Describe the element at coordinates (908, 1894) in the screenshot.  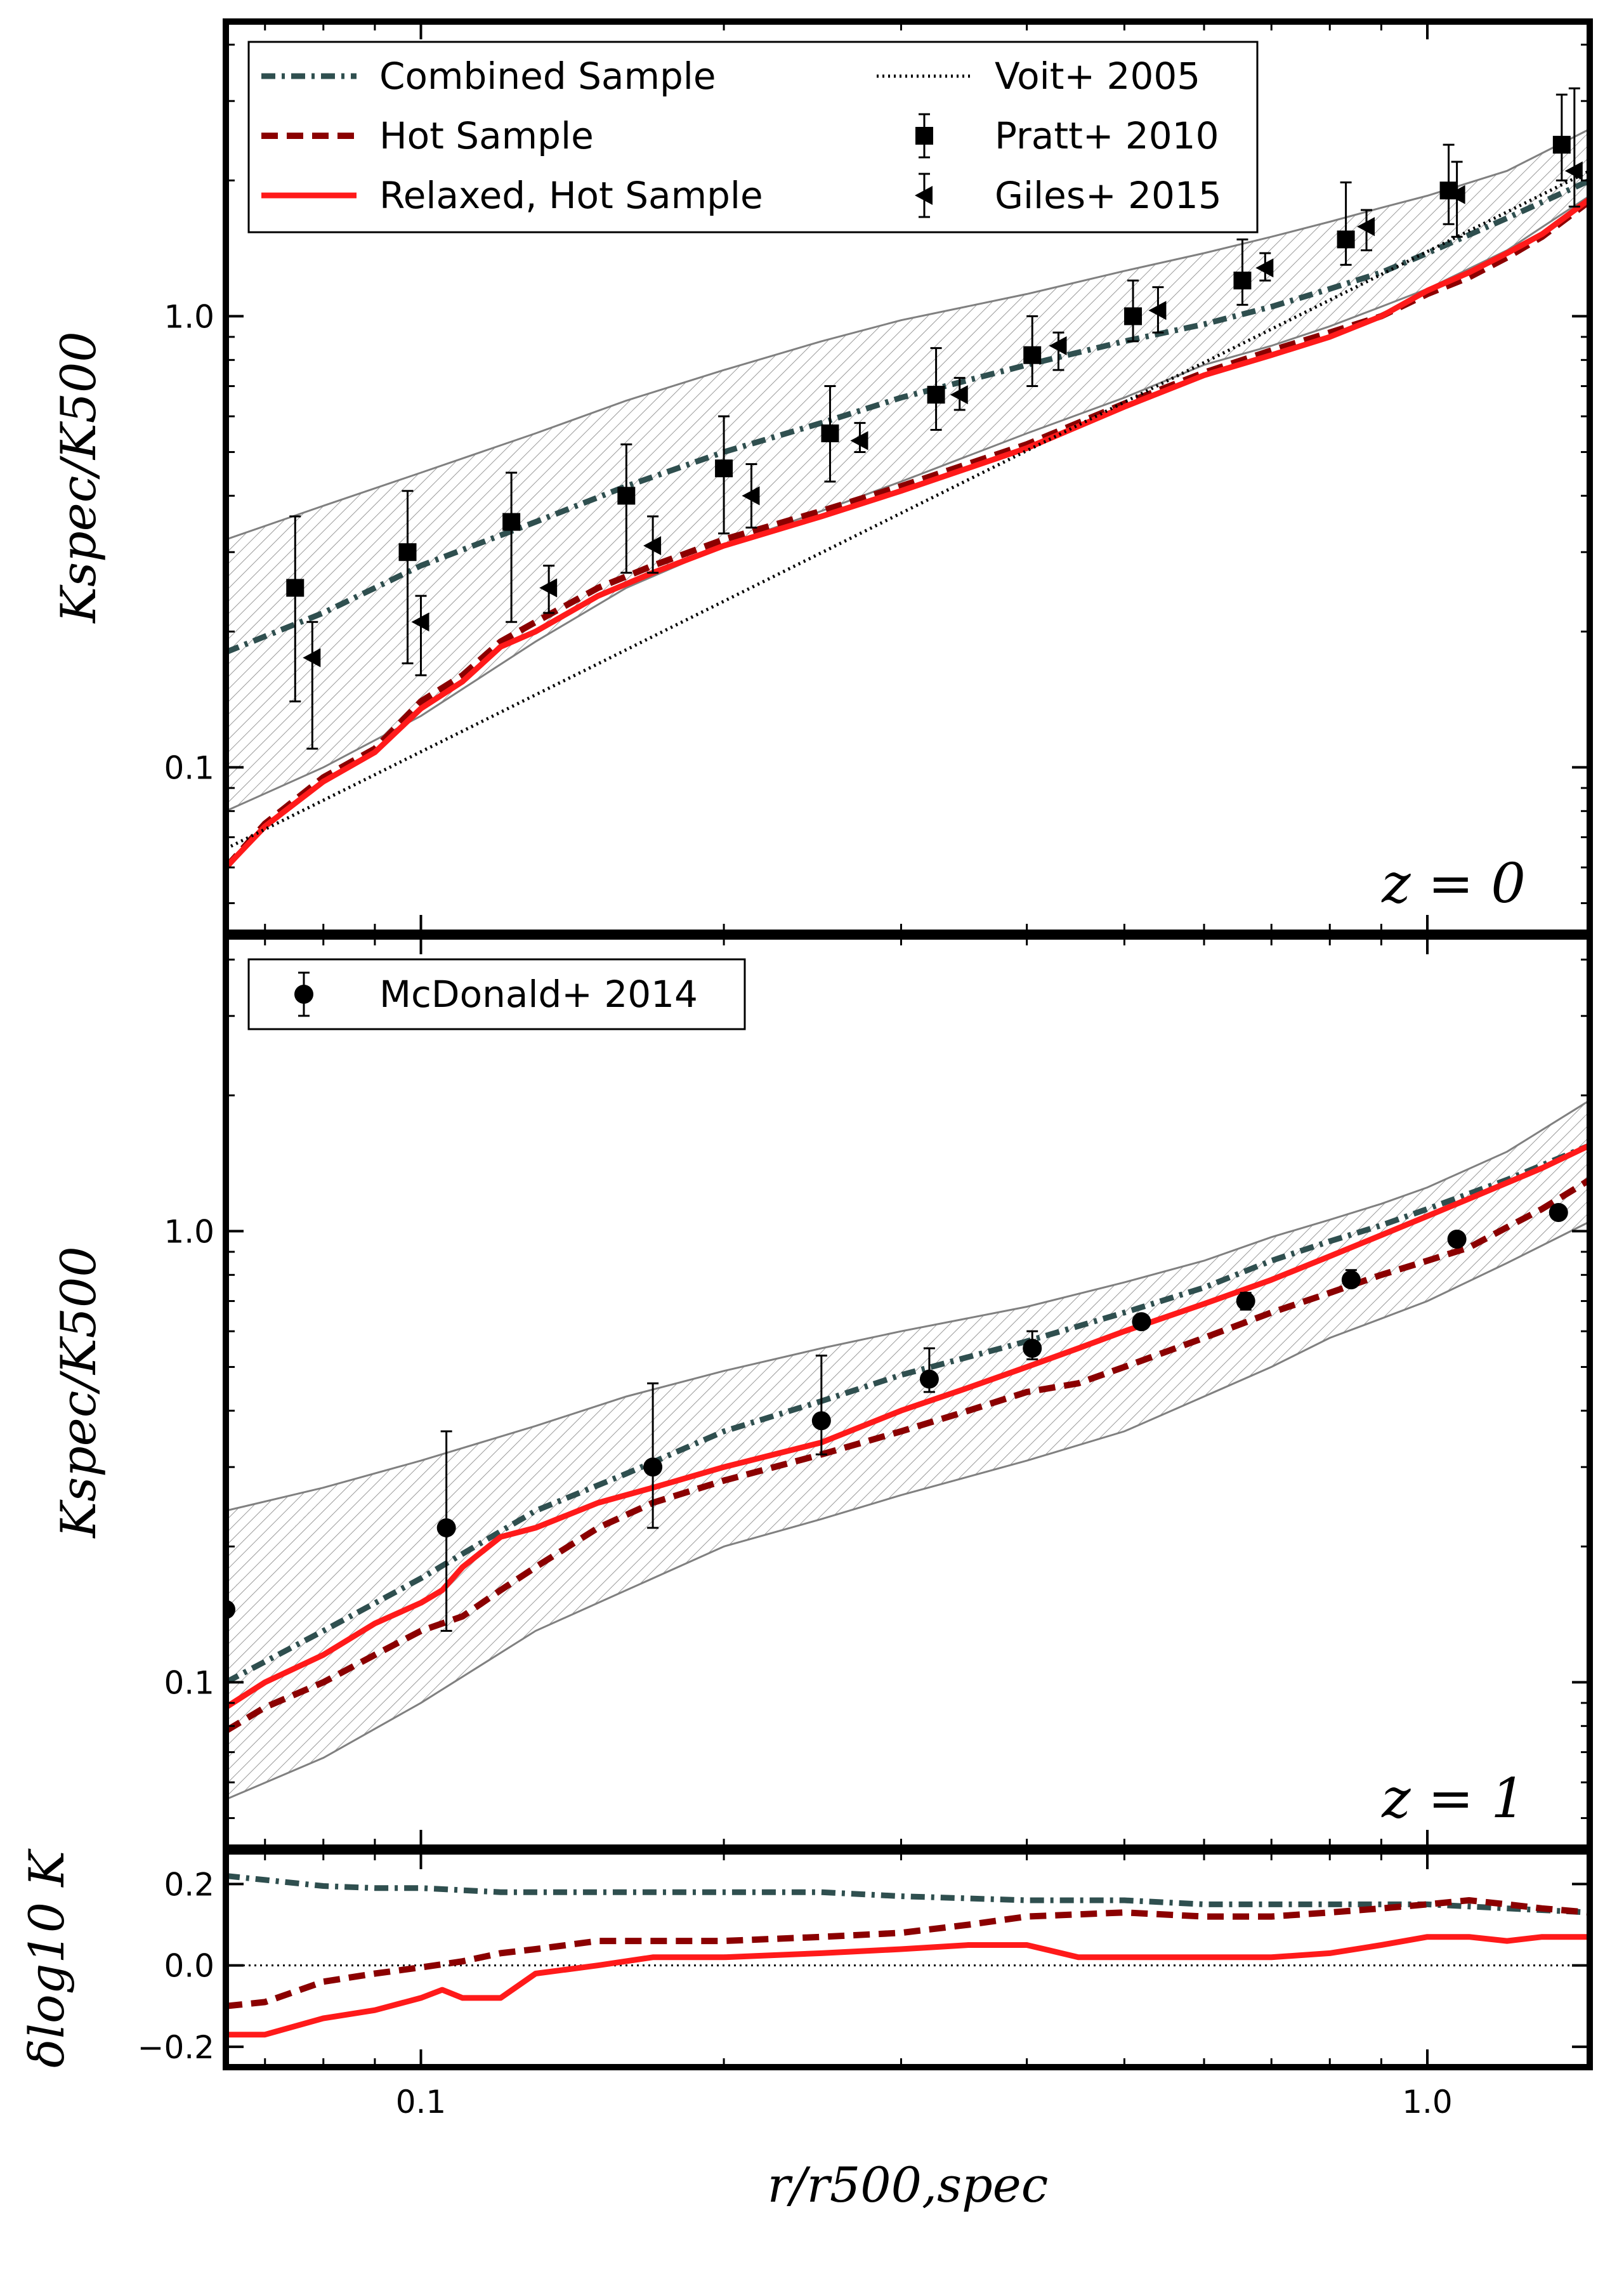
I see `series-combined-sample-residual` at that location.